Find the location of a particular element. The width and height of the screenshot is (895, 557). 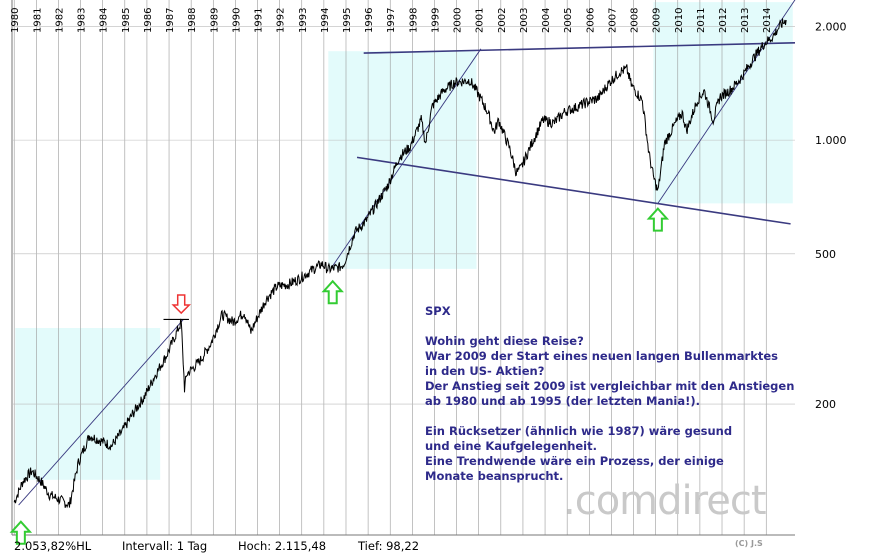

down-arrow-1987 is located at coordinates (181, 304).